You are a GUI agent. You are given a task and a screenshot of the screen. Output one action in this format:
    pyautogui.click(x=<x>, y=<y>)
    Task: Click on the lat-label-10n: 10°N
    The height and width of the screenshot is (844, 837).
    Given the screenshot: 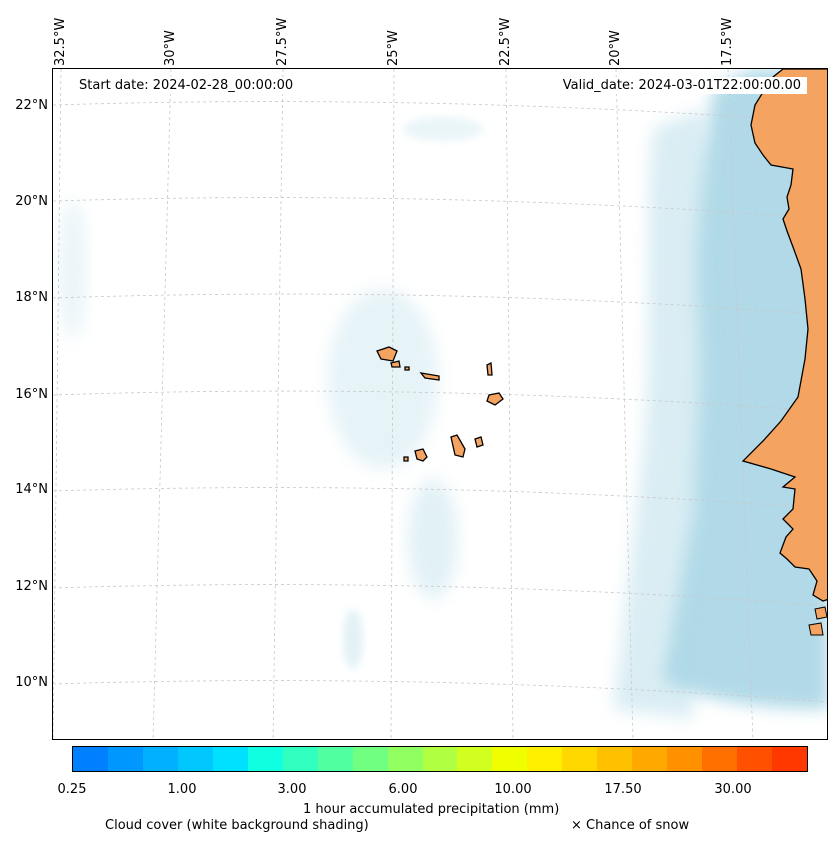 What is the action you would take?
    pyautogui.click(x=31, y=682)
    